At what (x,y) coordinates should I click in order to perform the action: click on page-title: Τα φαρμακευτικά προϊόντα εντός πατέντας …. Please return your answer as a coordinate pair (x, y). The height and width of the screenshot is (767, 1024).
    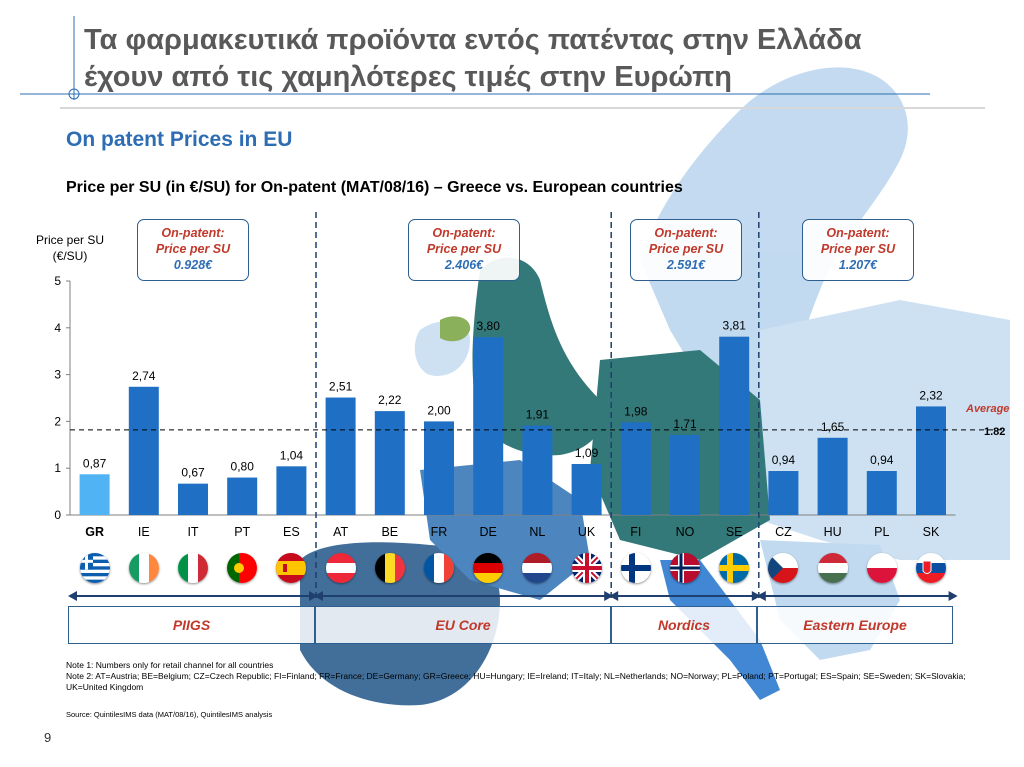
    Looking at the image, I should click on (534, 59).